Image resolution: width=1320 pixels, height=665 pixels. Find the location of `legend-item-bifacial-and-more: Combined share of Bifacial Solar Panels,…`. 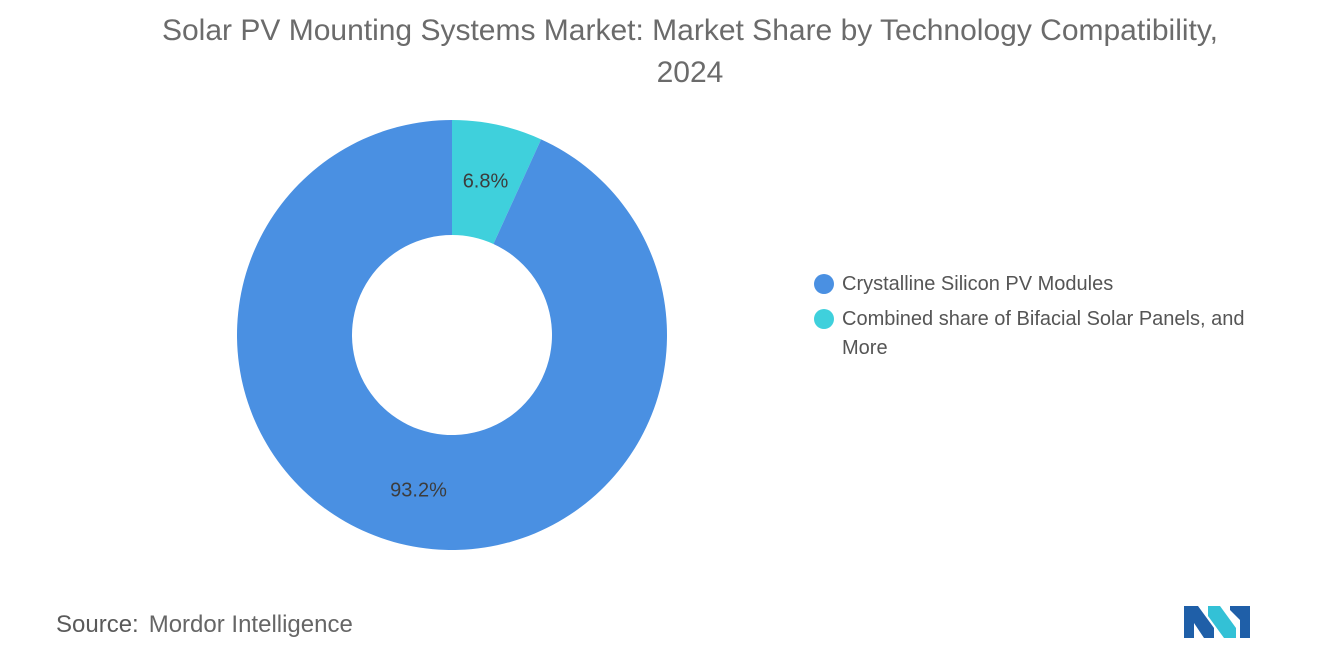

legend-item-bifacial-and-more: Combined share of Bifacial Solar Panels,… is located at coordinates (1049, 334).